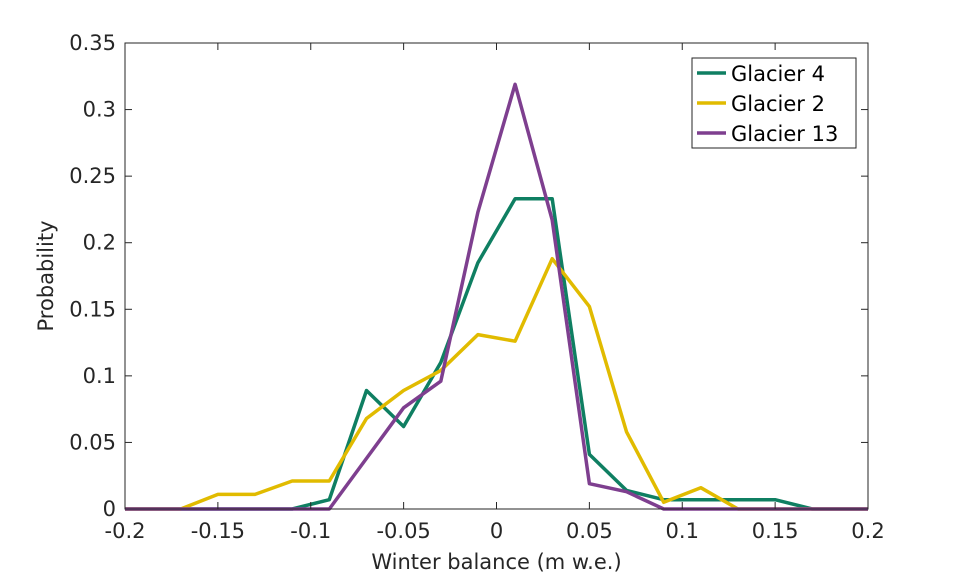  I want to click on legend-label-1: Glacier 4, so click(778, 74).